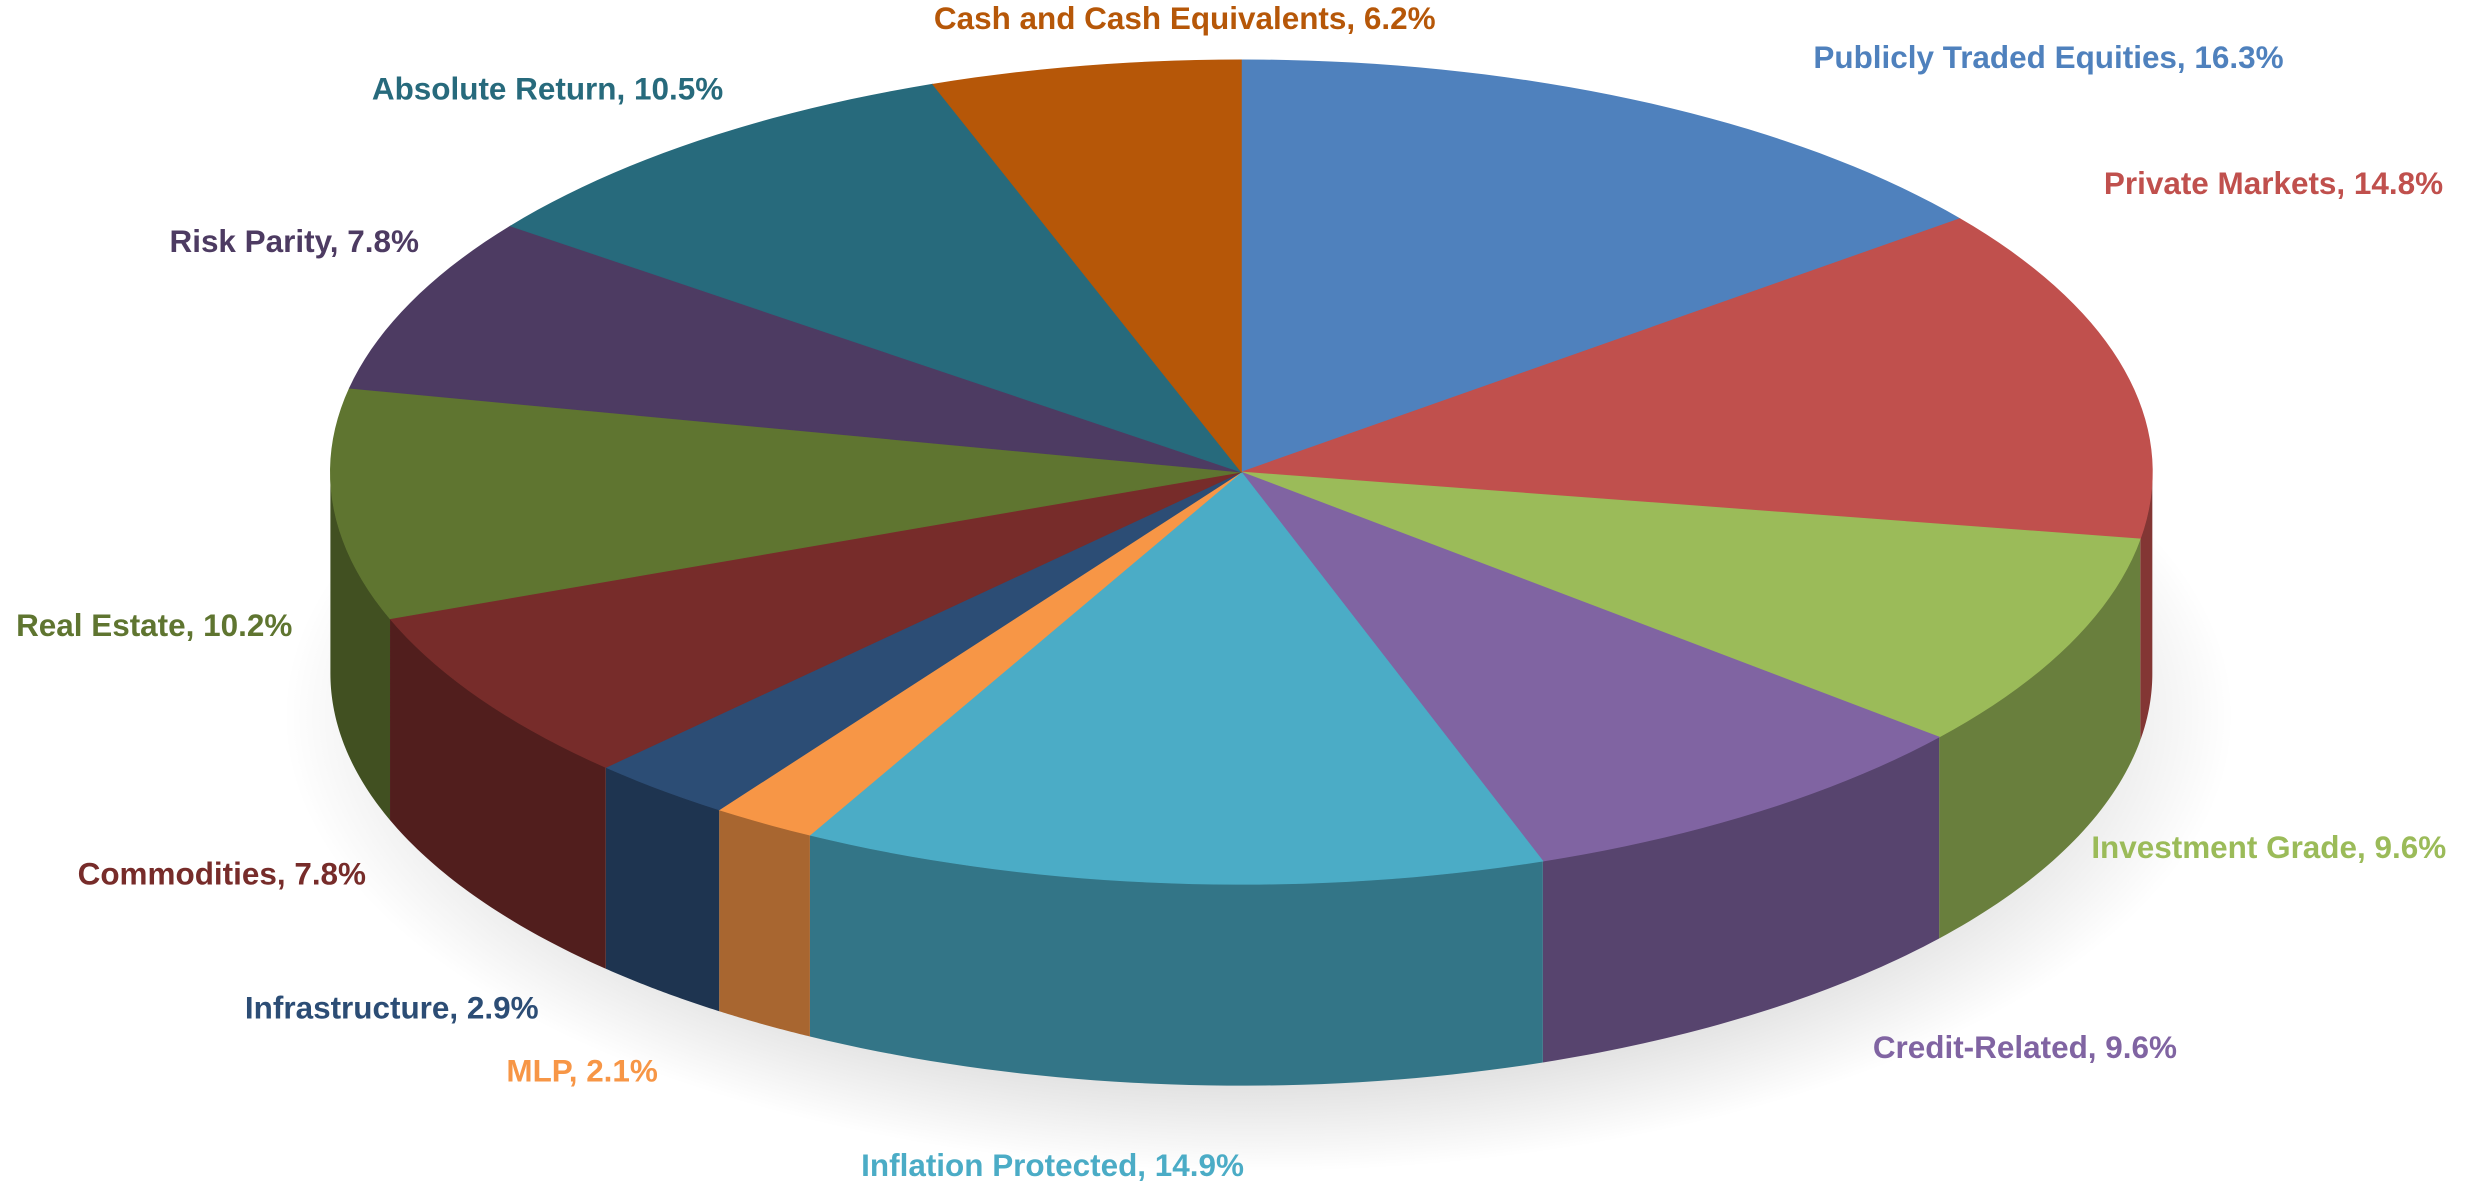  I want to click on data-label: Cash and Cash Equivalents, 6.2%, so click(1185, 18).